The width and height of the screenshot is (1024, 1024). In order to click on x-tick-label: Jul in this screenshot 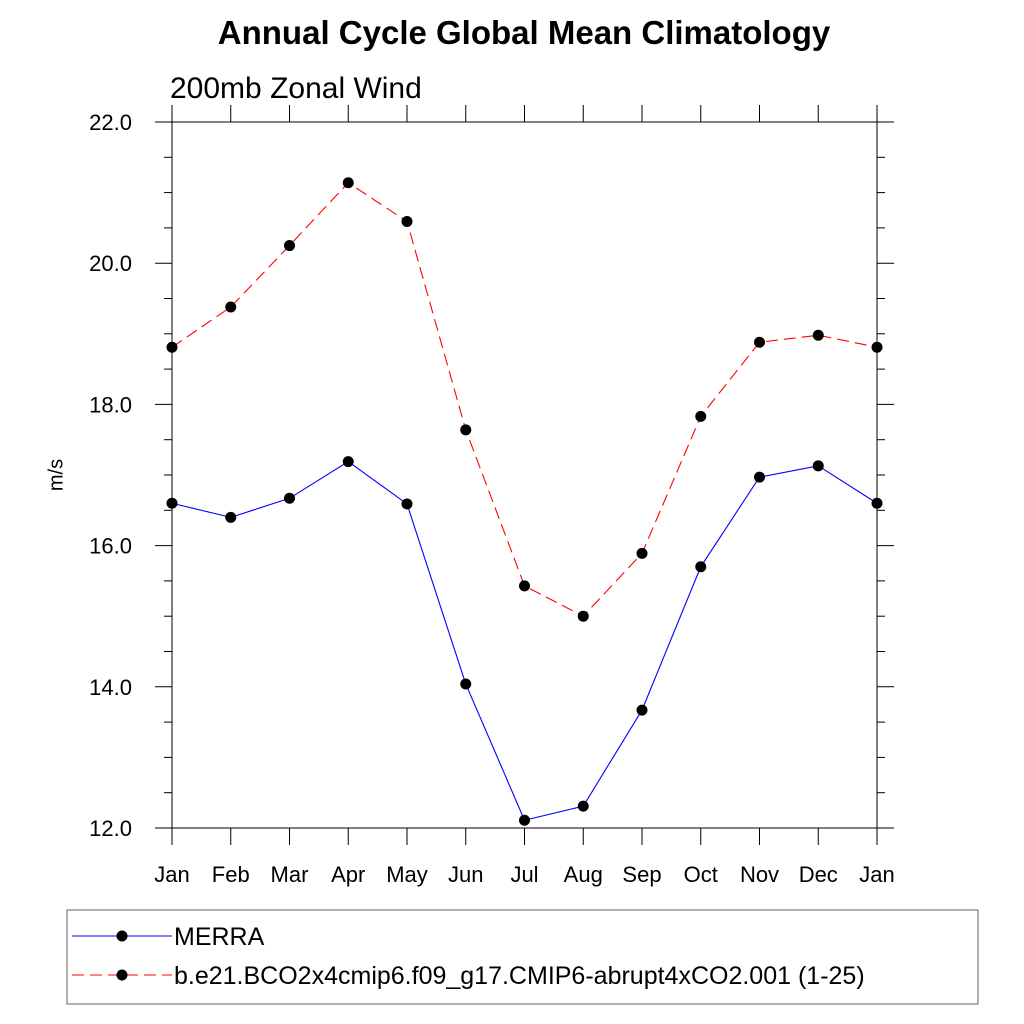, I will do `click(524, 874)`.